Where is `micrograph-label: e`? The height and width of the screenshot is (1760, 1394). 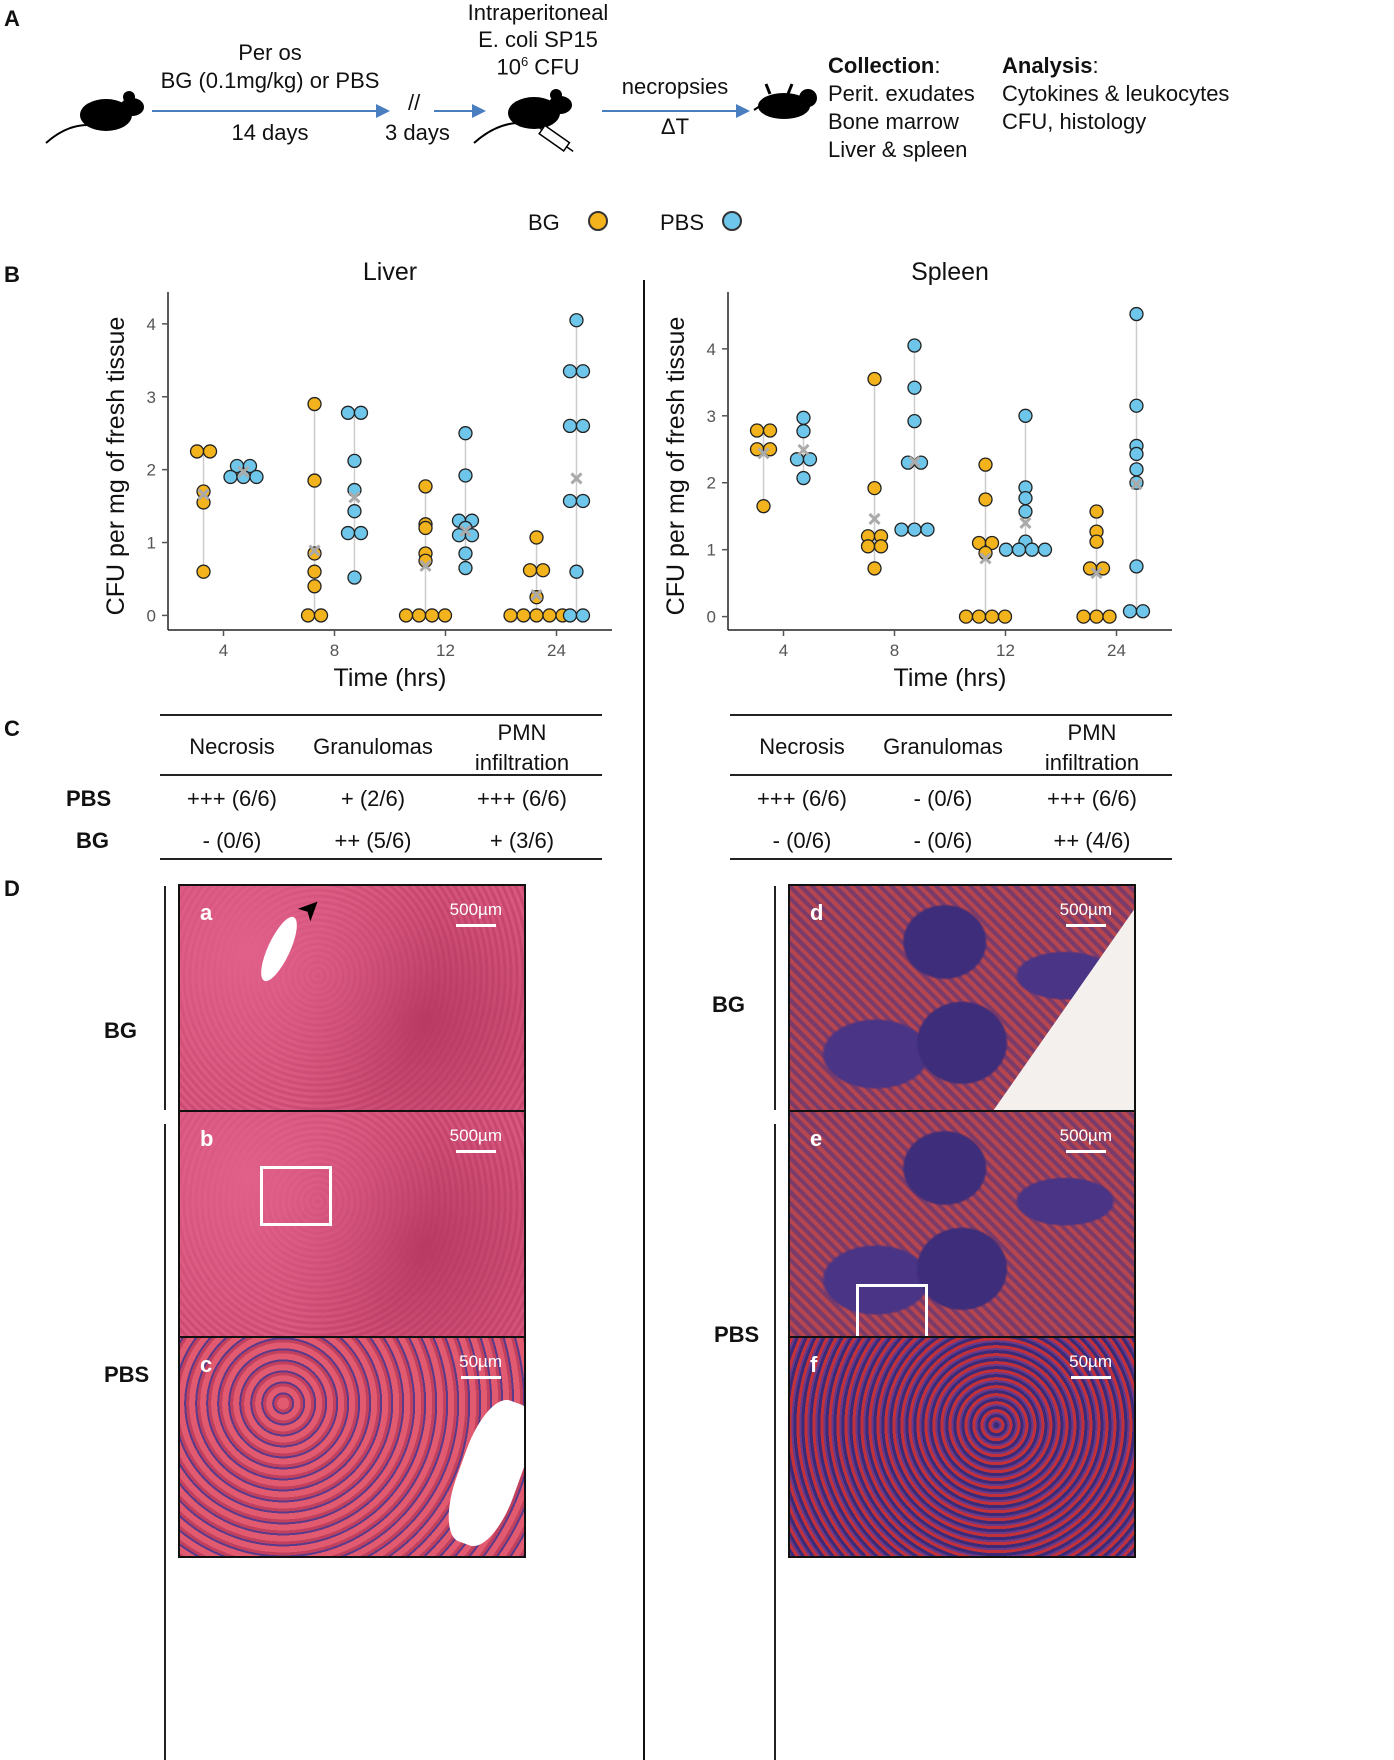 micrograph-label: e is located at coordinates (816, 1138).